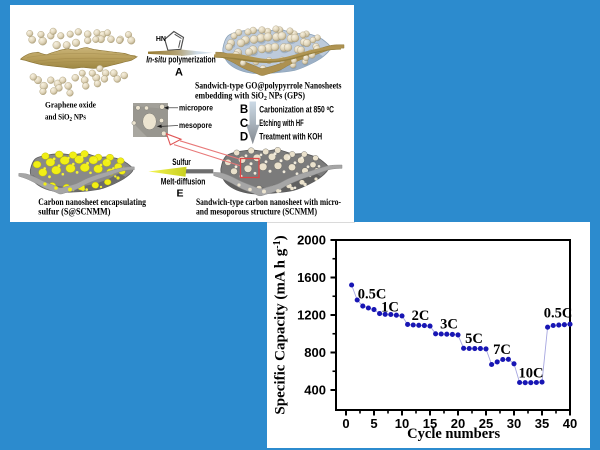 The width and height of the screenshot is (600, 450). I want to click on svg-text: 7C, so click(502, 350).